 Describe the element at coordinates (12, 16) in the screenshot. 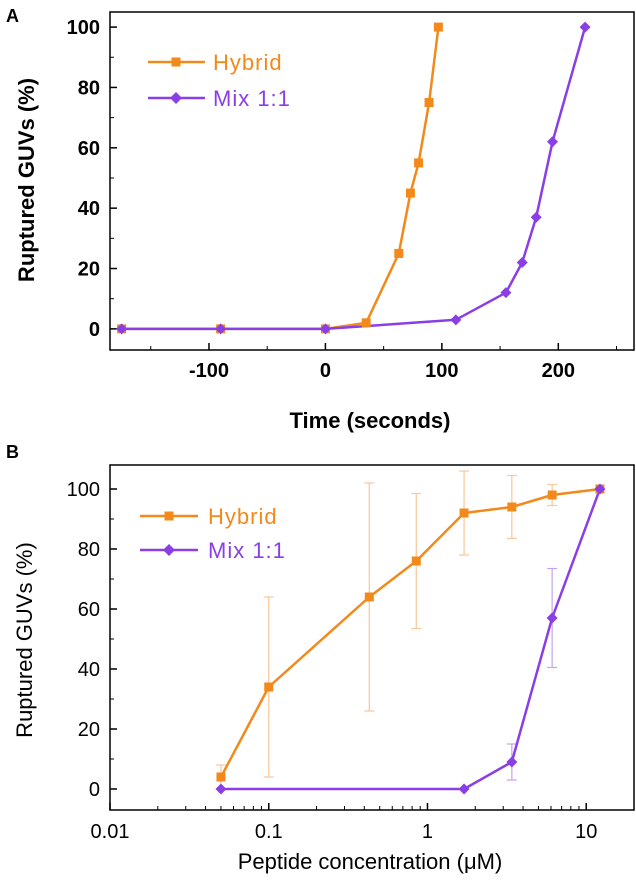

I see `panel-a-label: A` at that location.